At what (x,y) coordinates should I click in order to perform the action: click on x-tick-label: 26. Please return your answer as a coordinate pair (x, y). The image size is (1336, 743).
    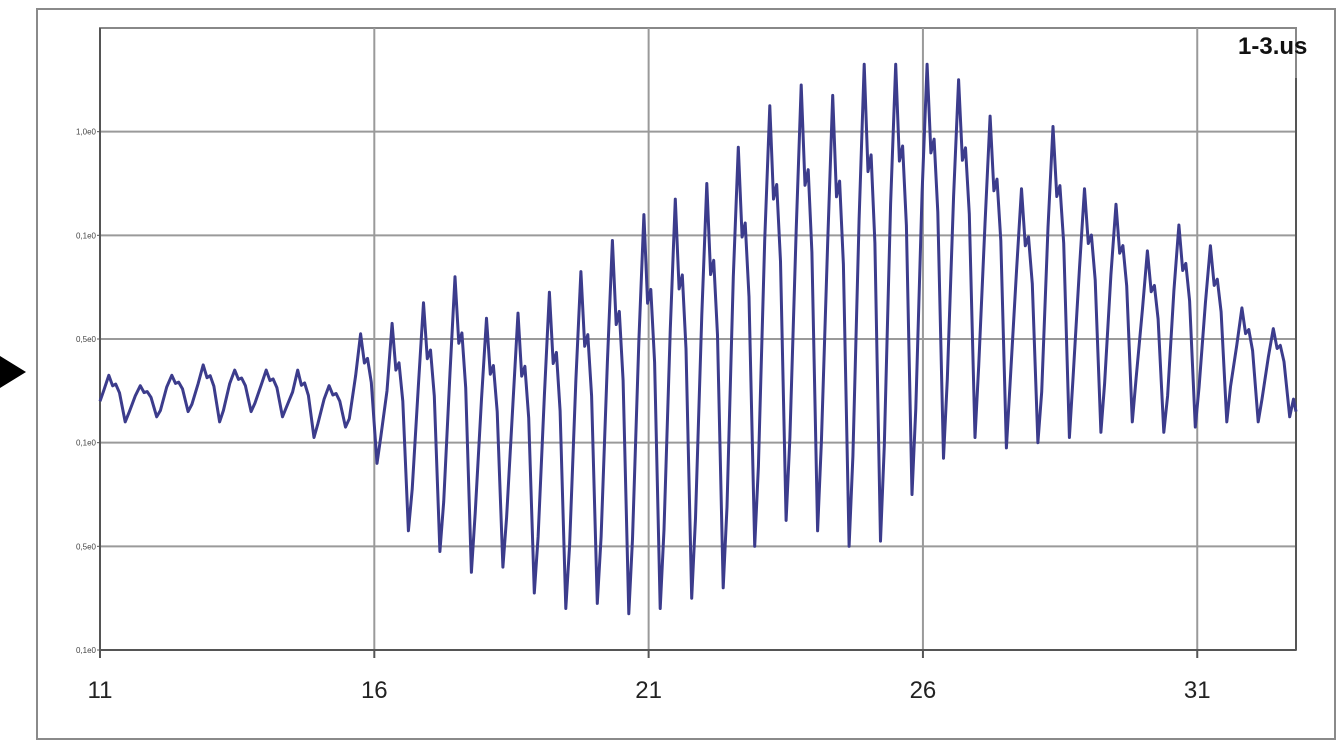
    Looking at the image, I should click on (923, 690).